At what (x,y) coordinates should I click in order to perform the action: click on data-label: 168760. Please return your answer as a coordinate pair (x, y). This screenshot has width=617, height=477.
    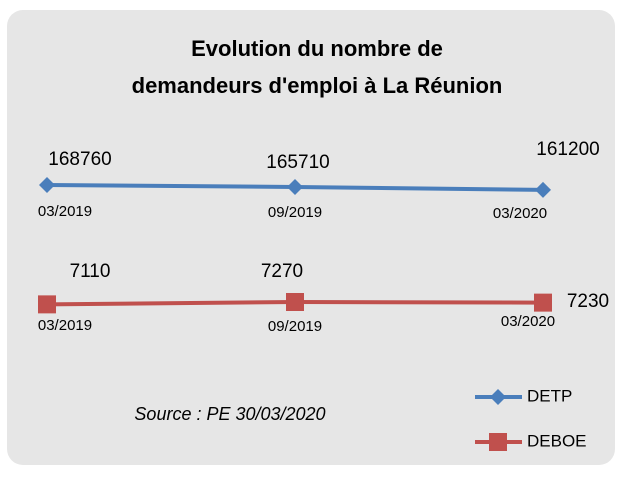
    Looking at the image, I should click on (79, 159).